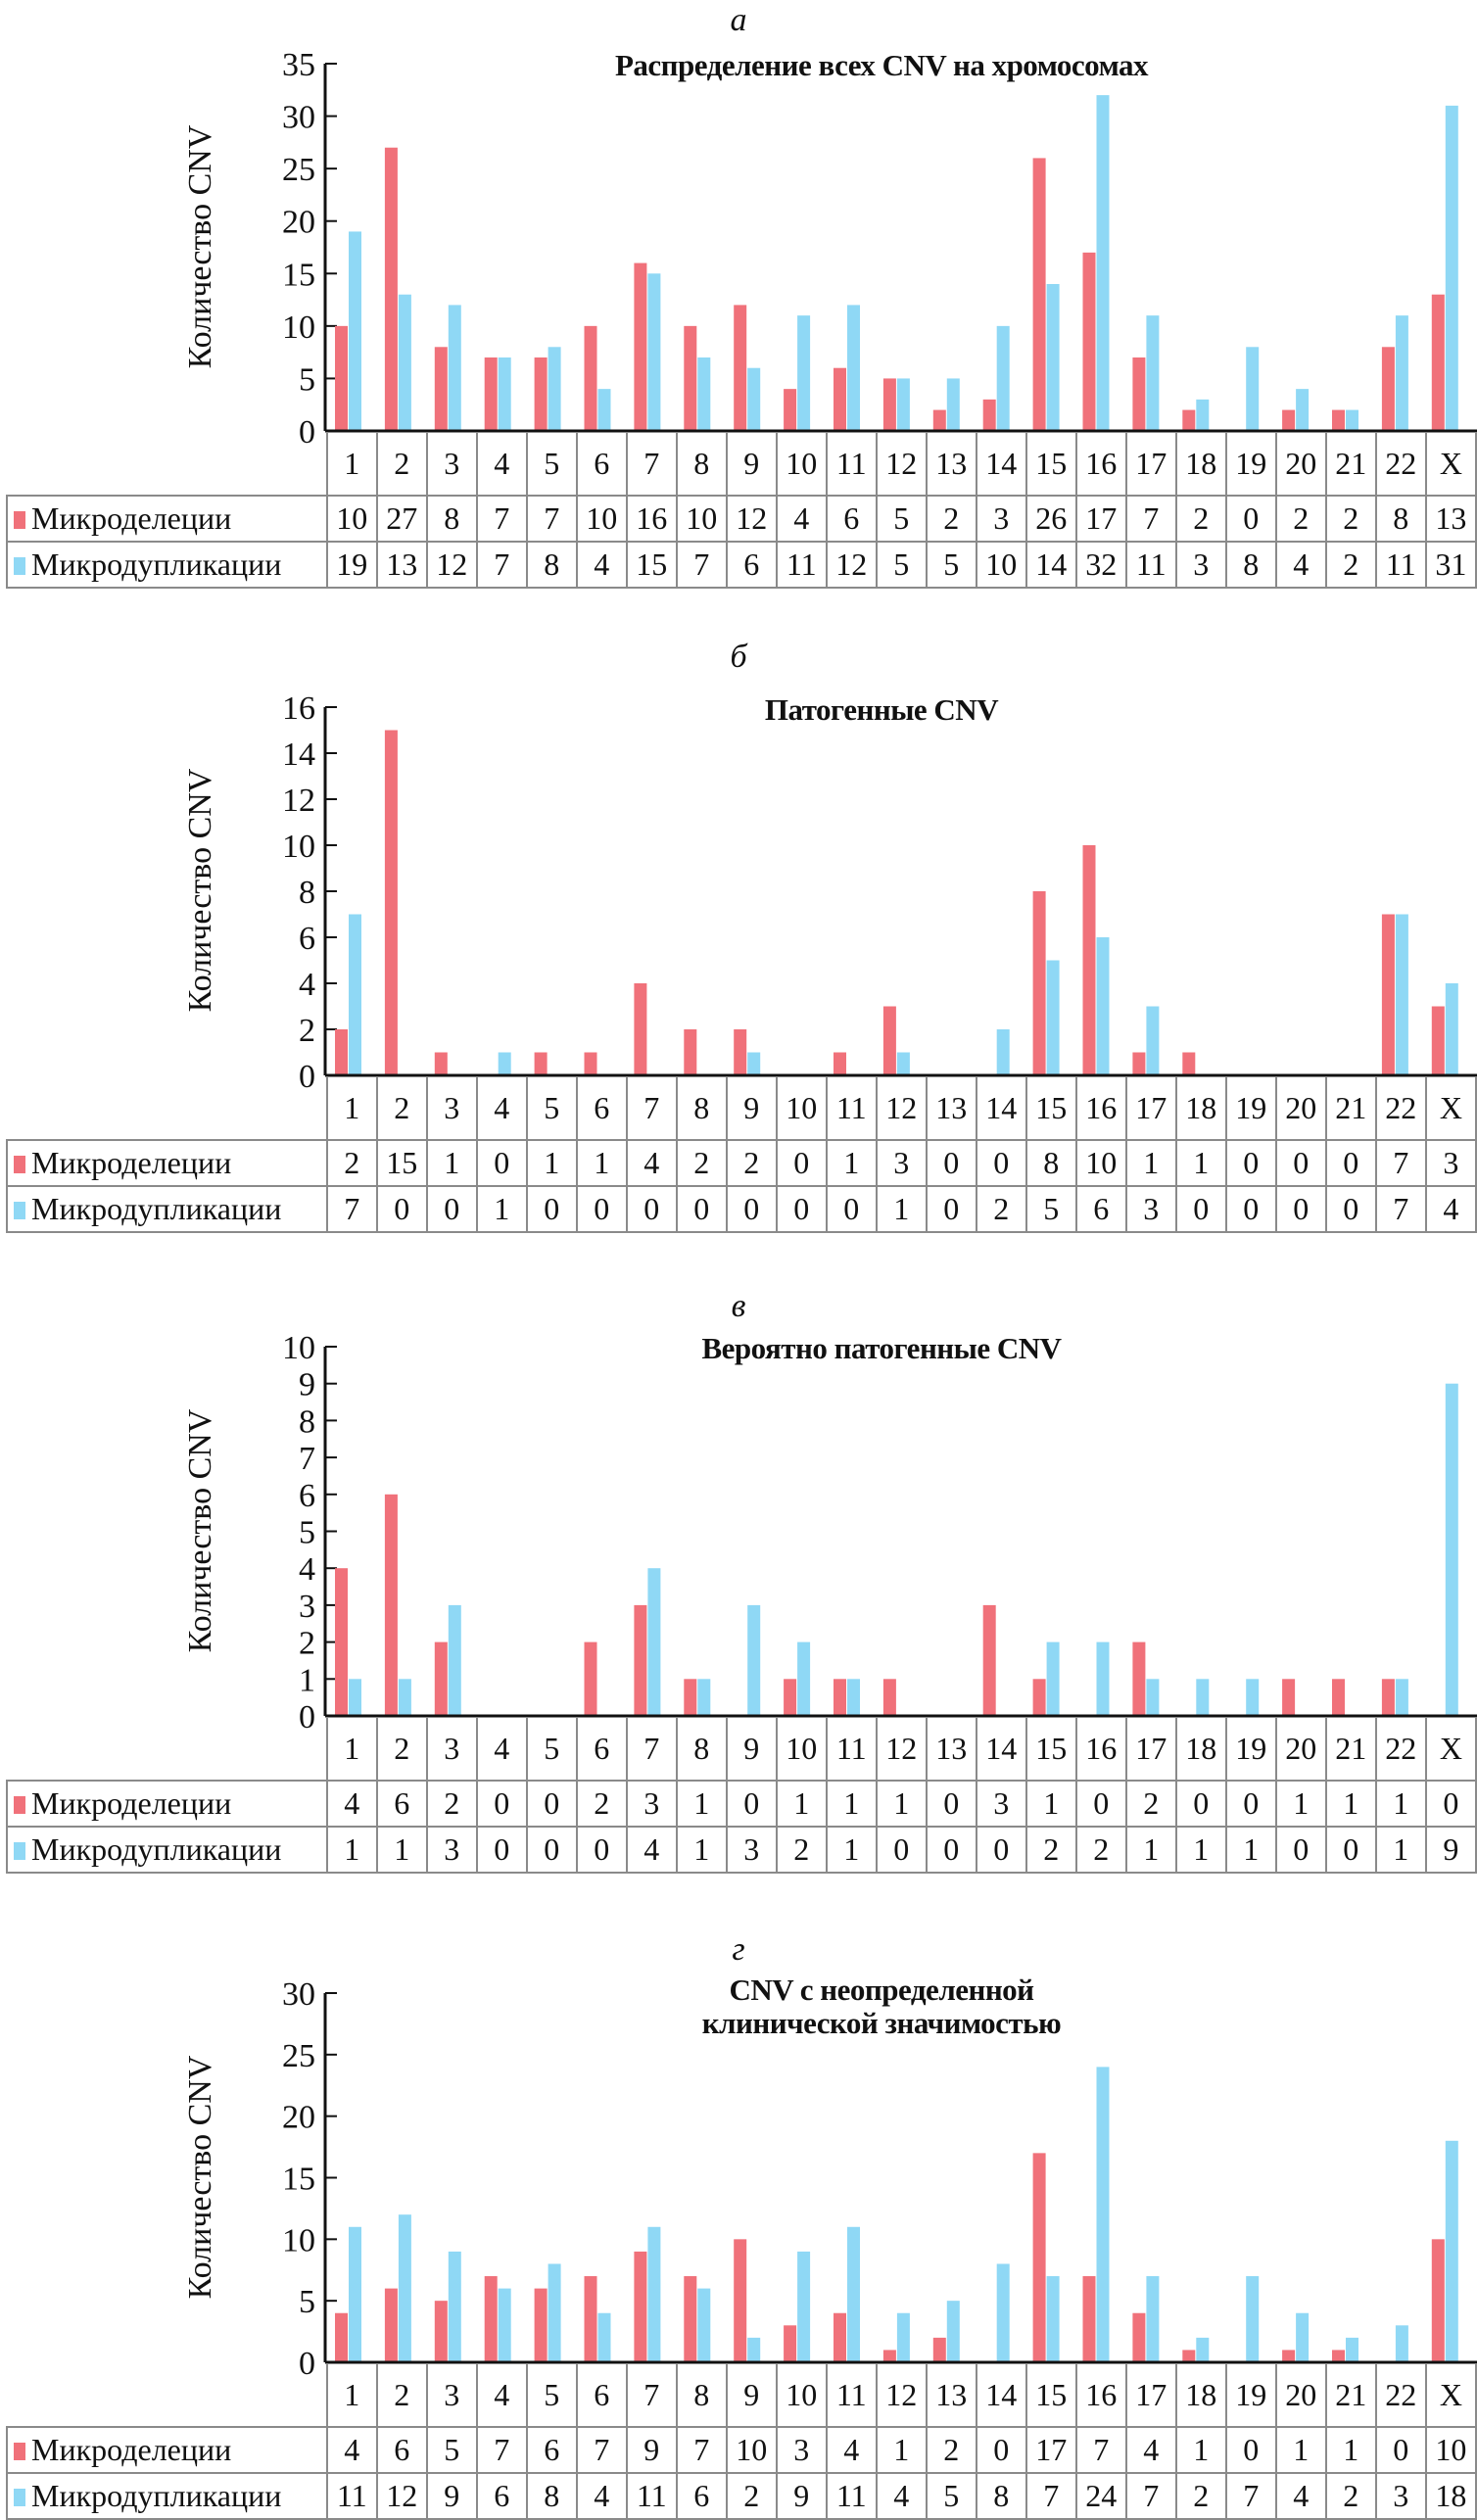  What do you see at coordinates (167, 1209) in the screenshot?
I see `legend-entry: Микродупликации` at bounding box center [167, 1209].